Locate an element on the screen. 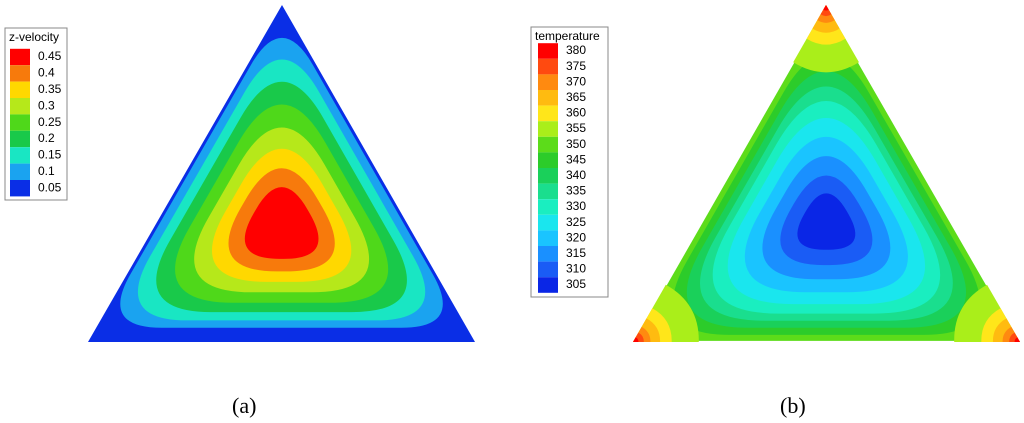  legend-label: 305 is located at coordinates (576, 284).